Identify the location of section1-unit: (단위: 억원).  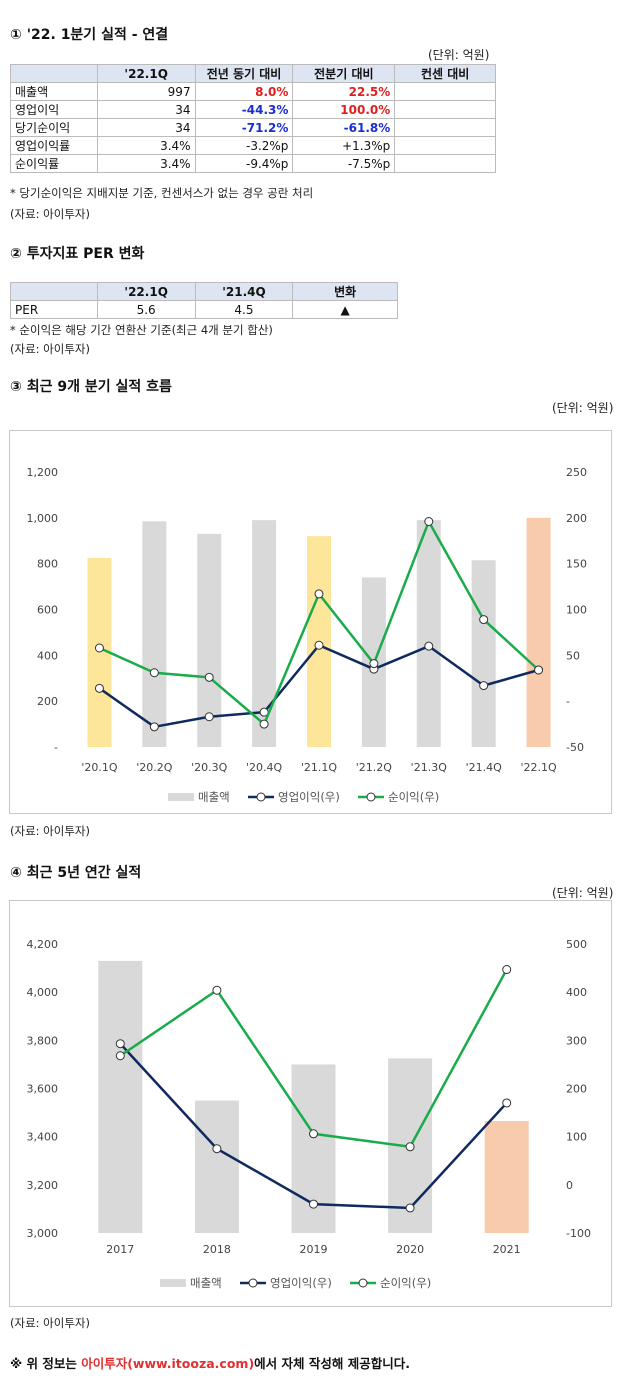
(459, 55).